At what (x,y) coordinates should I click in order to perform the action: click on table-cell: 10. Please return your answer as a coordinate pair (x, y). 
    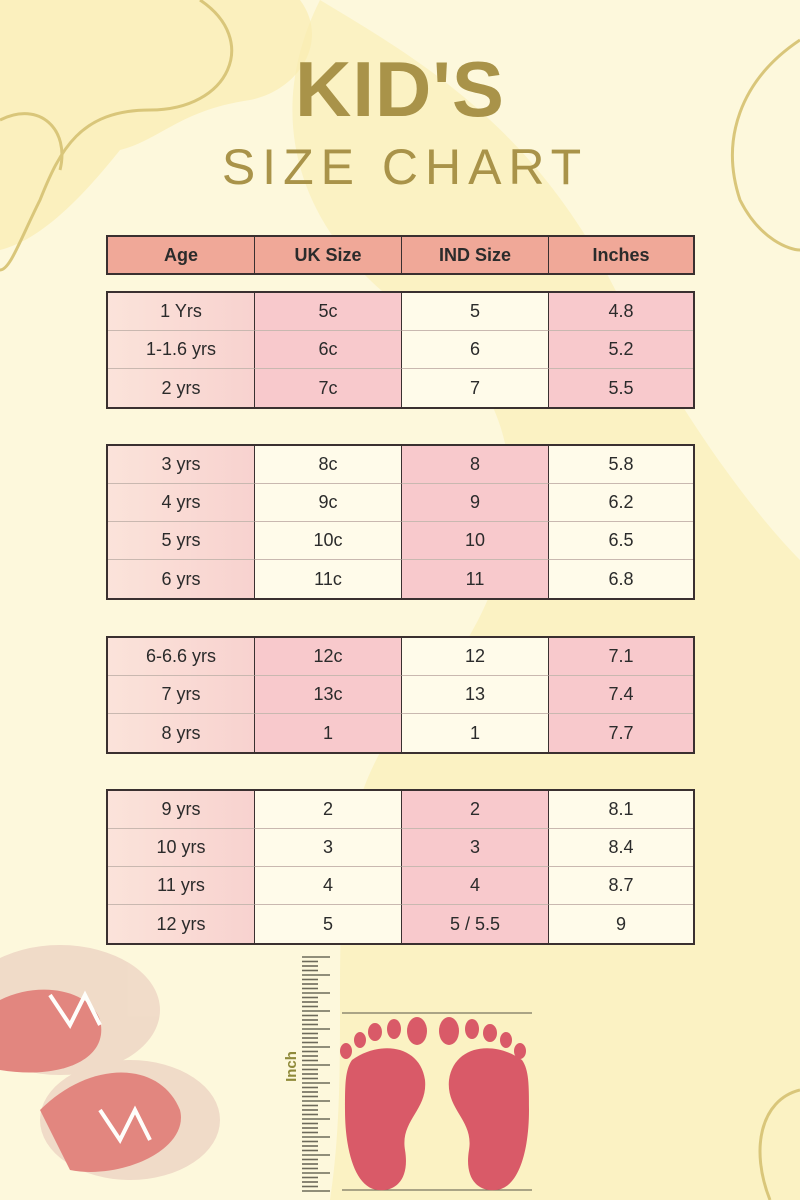
    Looking at the image, I should click on (475, 541).